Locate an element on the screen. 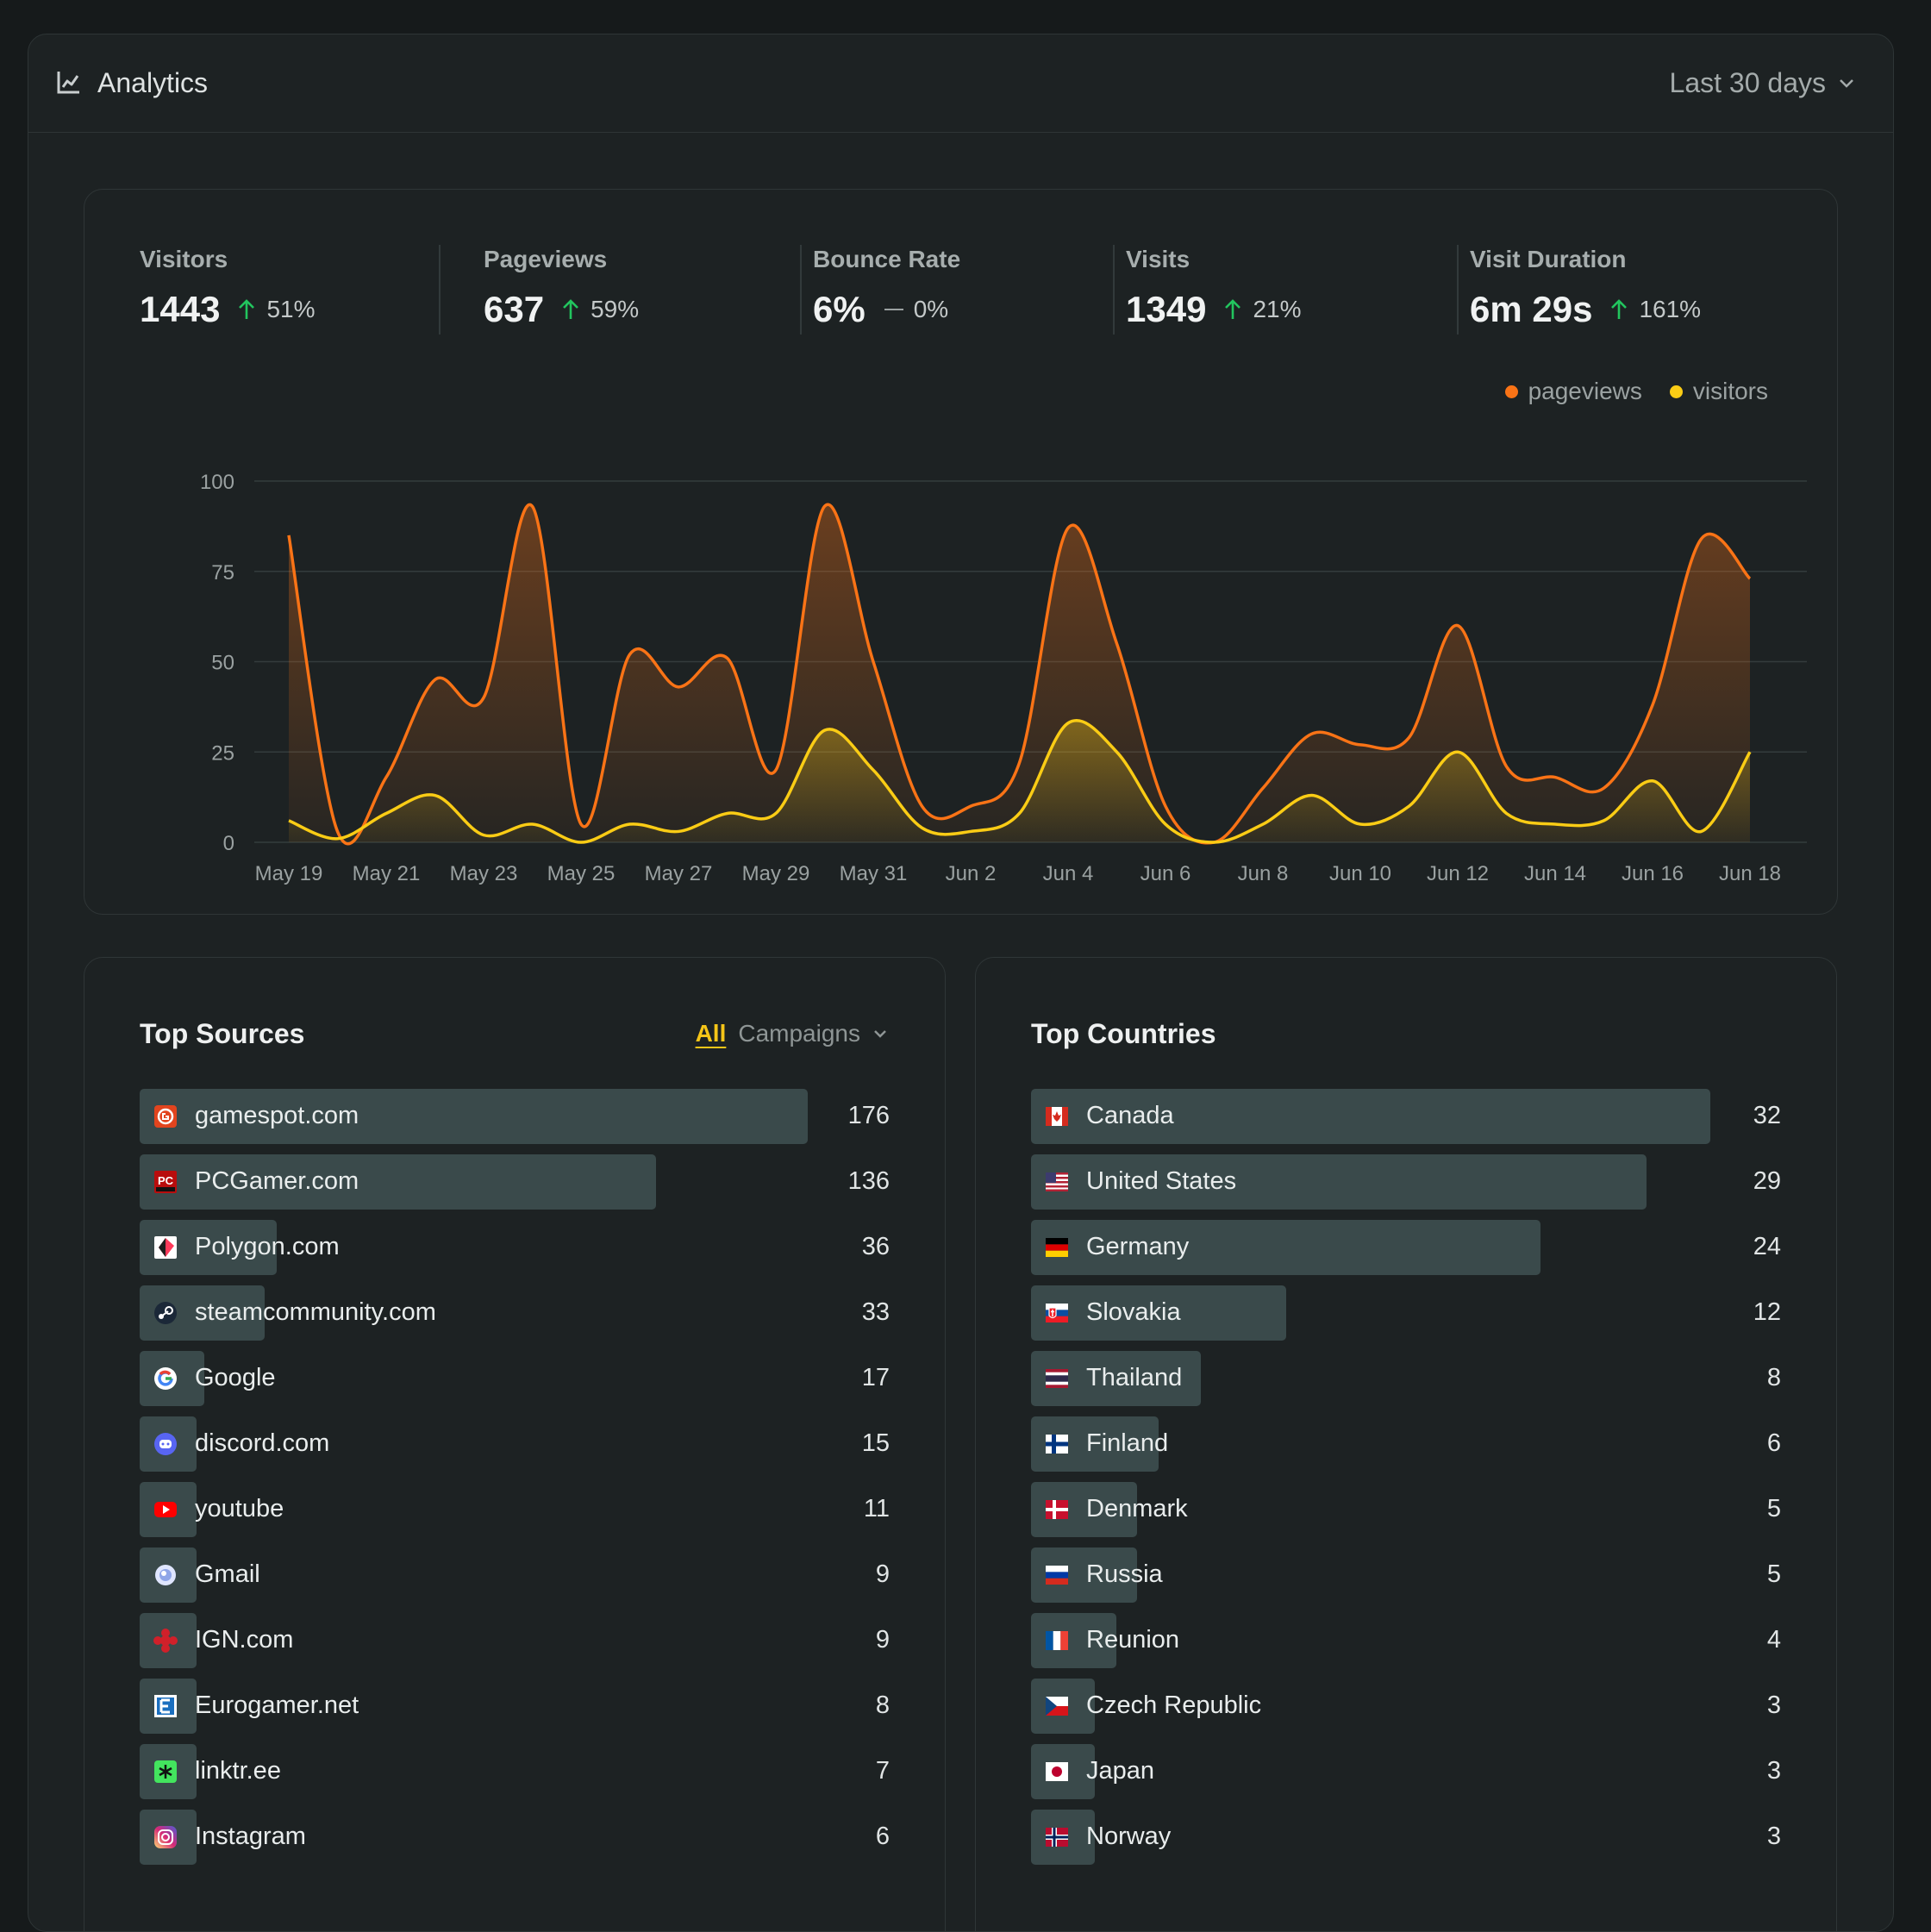  germany-flag-icon is located at coordinates (1057, 1247).